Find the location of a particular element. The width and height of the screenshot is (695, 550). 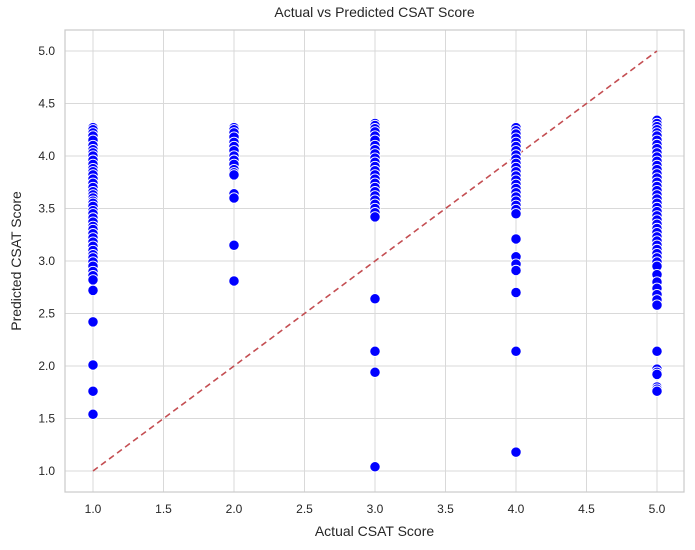

y-tick-label: 2.0 is located at coordinates (46, 366).